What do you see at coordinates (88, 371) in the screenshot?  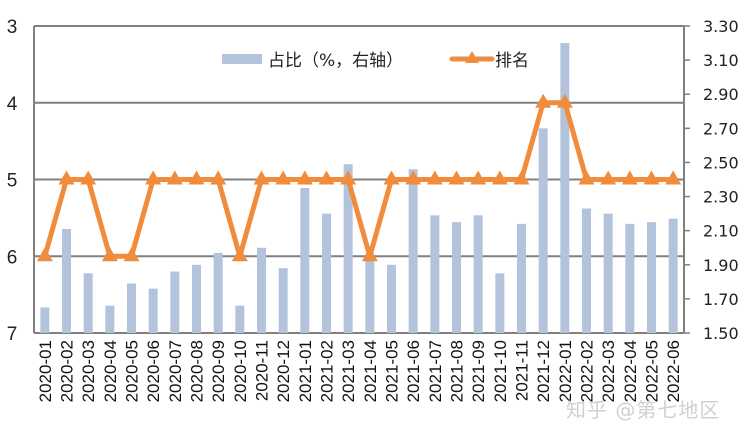 I see `x-axis-tick-label: 2020-03` at bounding box center [88, 371].